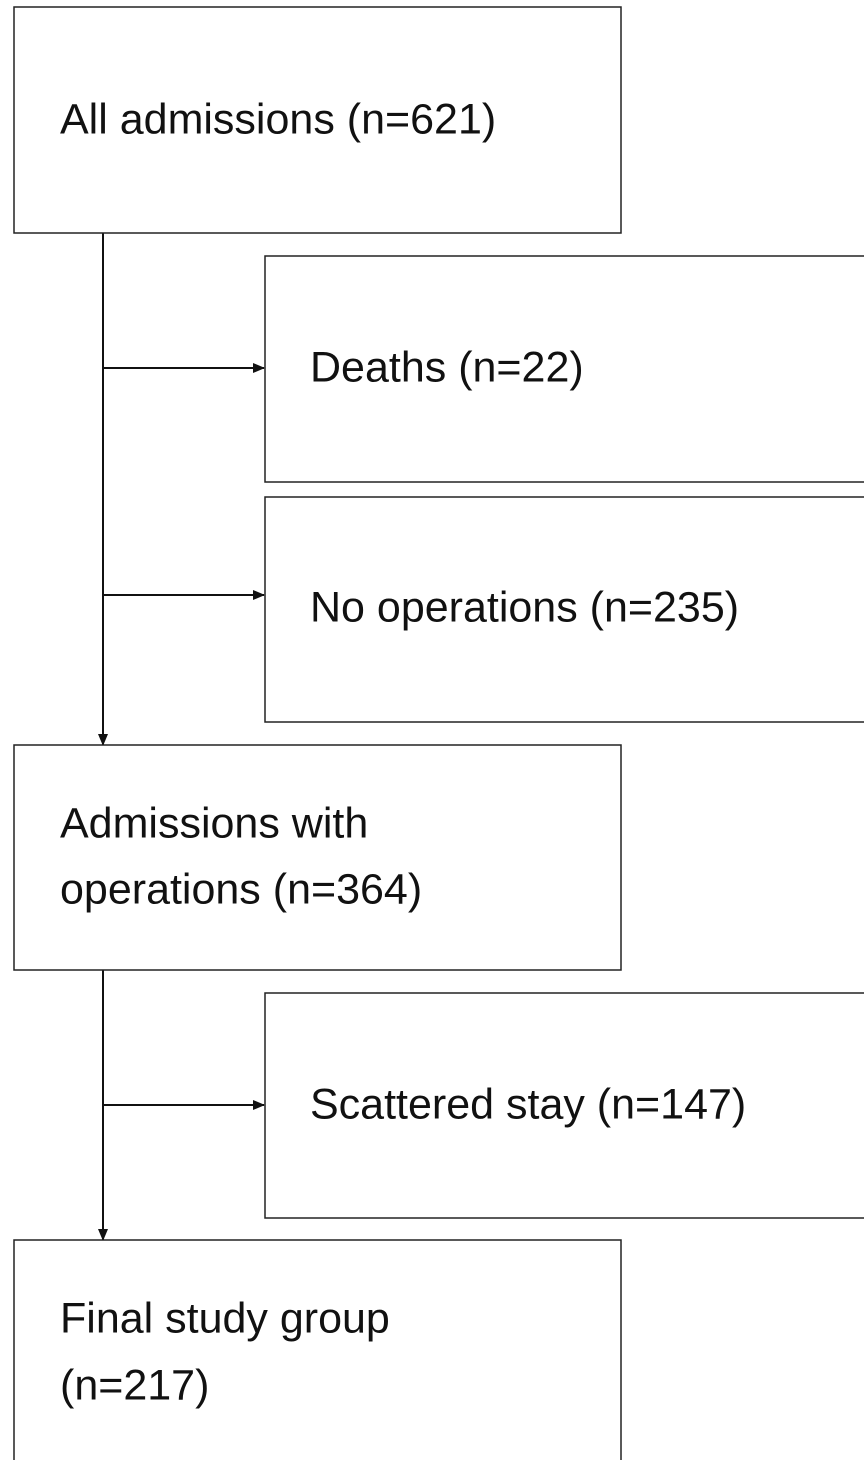  Describe the element at coordinates (225, 1318) in the screenshot. I see `box-label: Final study group` at that location.